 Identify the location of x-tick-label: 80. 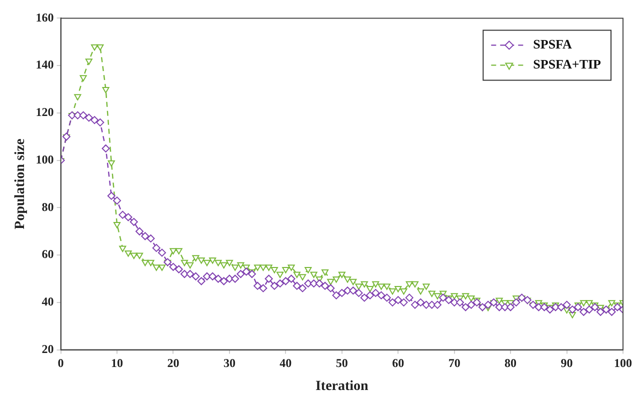
(510, 363).